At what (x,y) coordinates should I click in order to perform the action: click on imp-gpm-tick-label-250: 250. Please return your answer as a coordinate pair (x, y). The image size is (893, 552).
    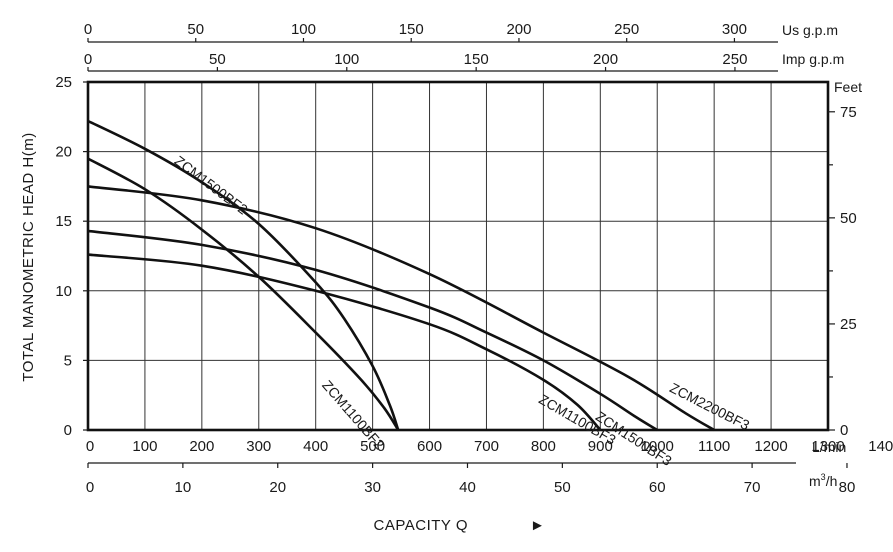
    Looking at the image, I should click on (734, 59).